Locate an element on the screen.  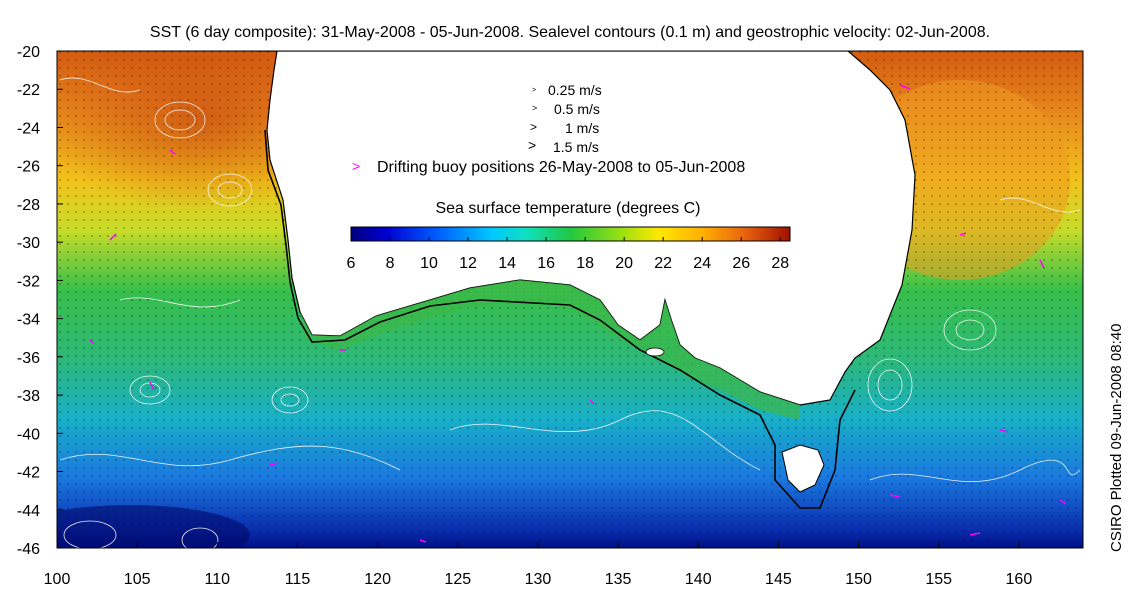
vector-arrow-icon-1: > is located at coordinates (533, 127).